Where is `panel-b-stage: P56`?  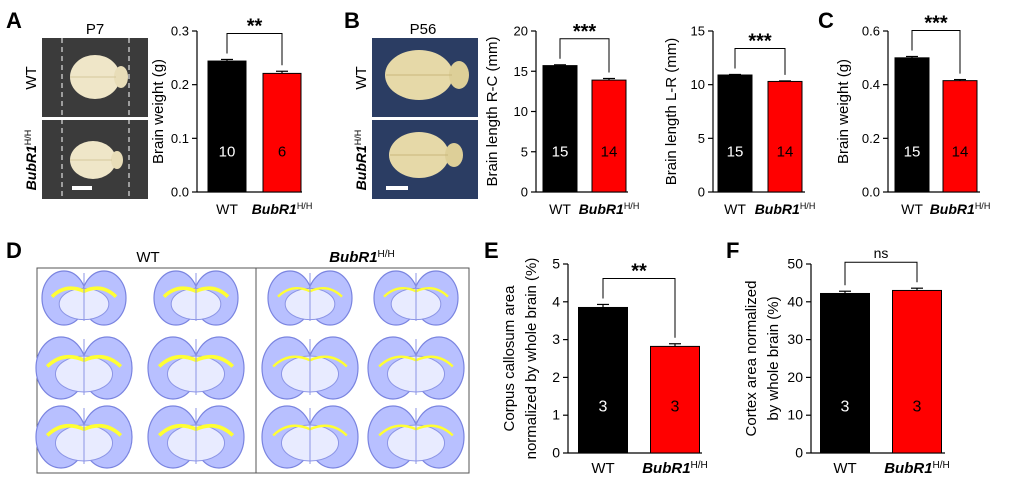 panel-b-stage: P56 is located at coordinates (423, 29).